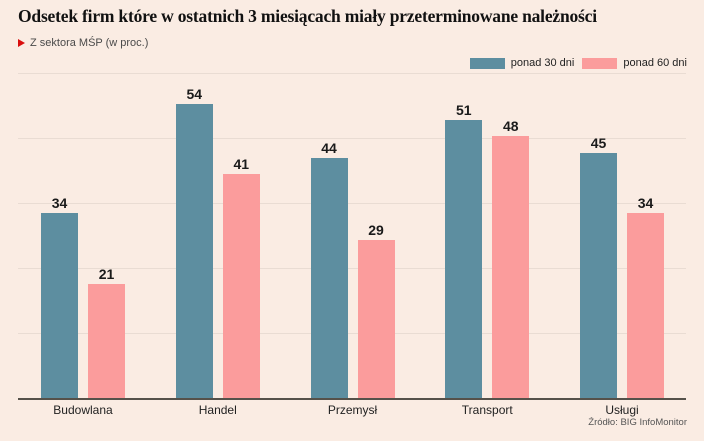 This screenshot has width=704, height=441. I want to click on bar-col: 29, so click(376, 310).